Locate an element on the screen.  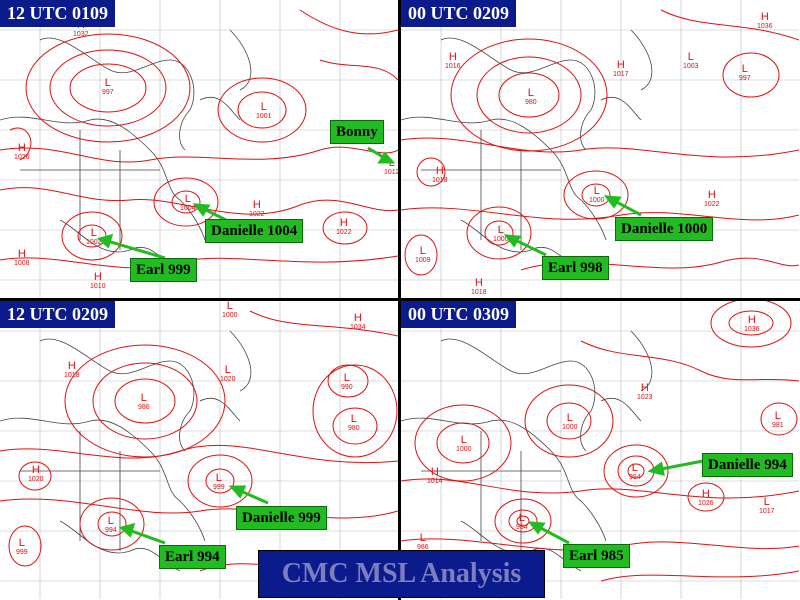
pressure-system: H 1020 is located at coordinates (36, 474).